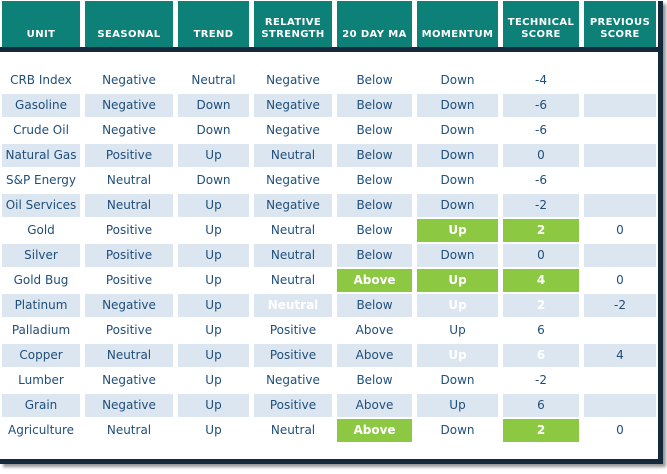 The width and height of the screenshot is (667, 474). I want to click on table-row: Gold Positive Up Neutral Below Up 2 0, so click(330, 230).